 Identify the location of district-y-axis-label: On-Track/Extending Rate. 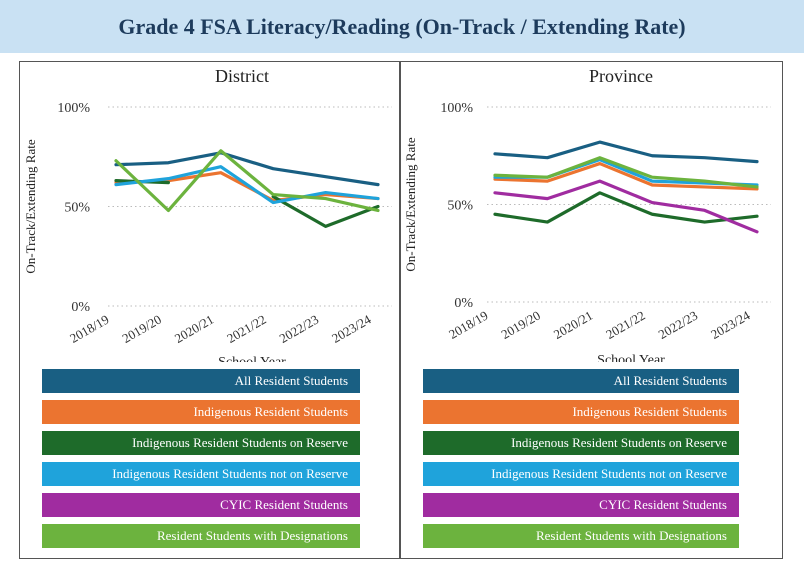
(30, 206).